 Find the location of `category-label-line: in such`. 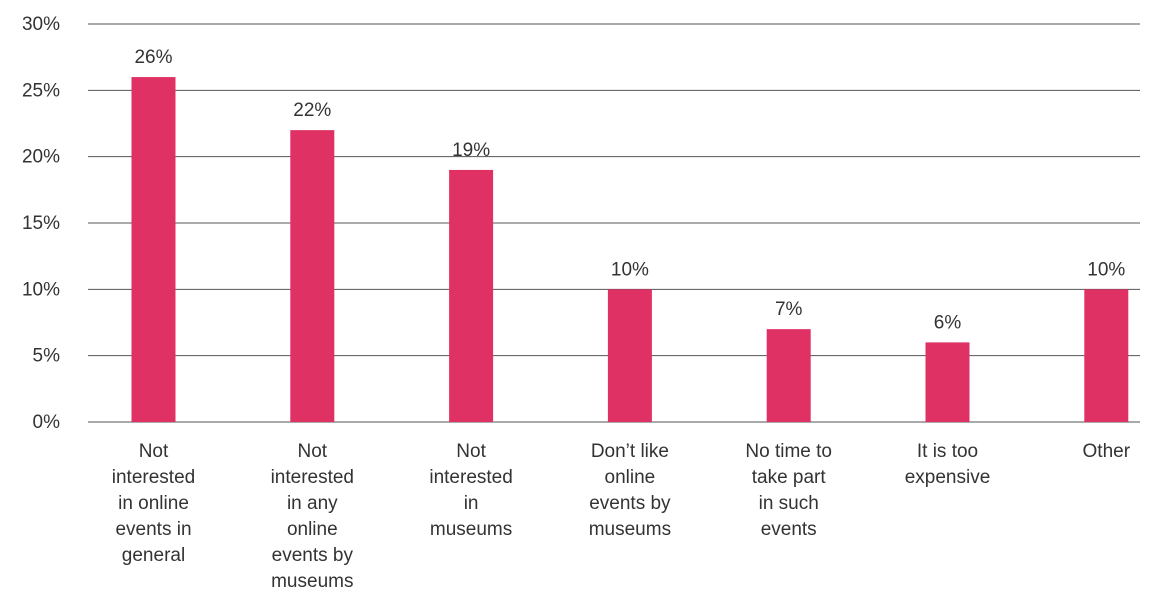

category-label-line: in such is located at coordinates (789, 503).